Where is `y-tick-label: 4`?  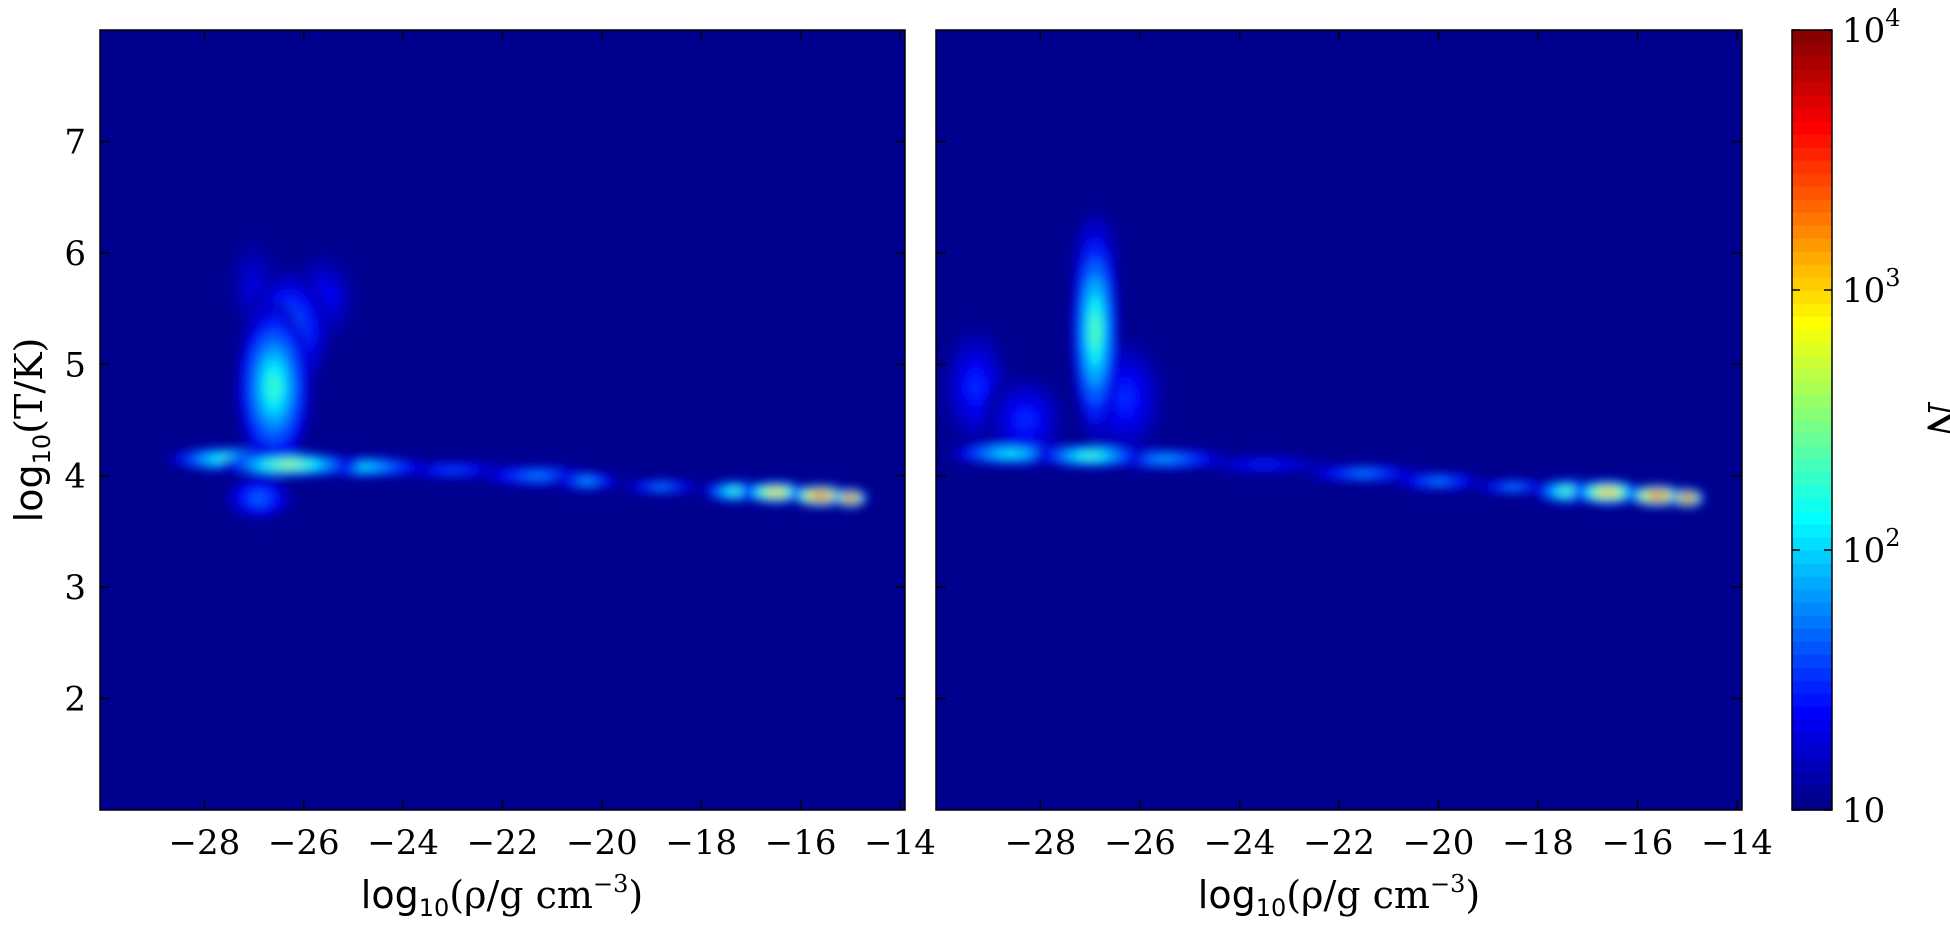 y-tick-label: 4 is located at coordinates (75, 477).